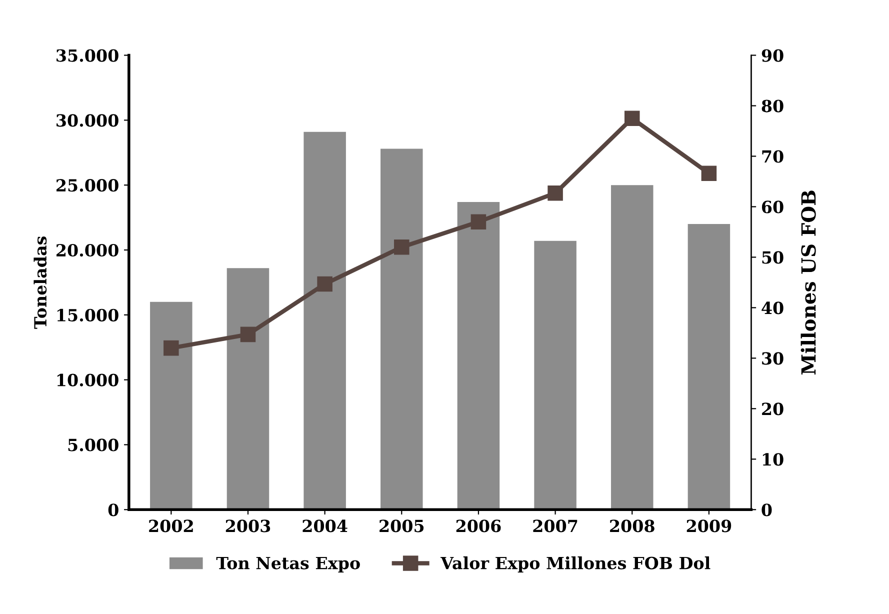 This screenshot has width=889, height=614. What do you see at coordinates (87, 185) in the screenshot?
I see `y-tick-label: 25.000` at bounding box center [87, 185].